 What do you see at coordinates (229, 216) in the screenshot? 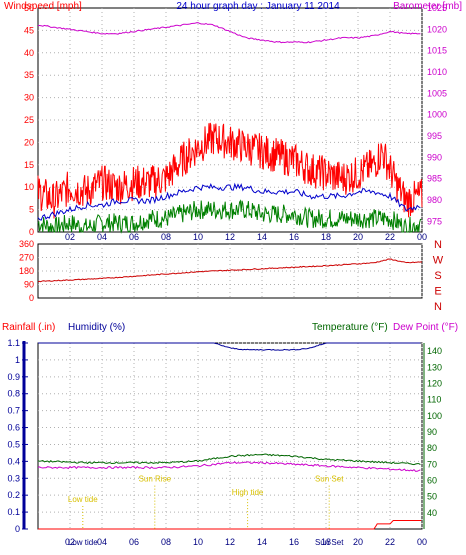
I see `wind-low-line` at bounding box center [229, 216].